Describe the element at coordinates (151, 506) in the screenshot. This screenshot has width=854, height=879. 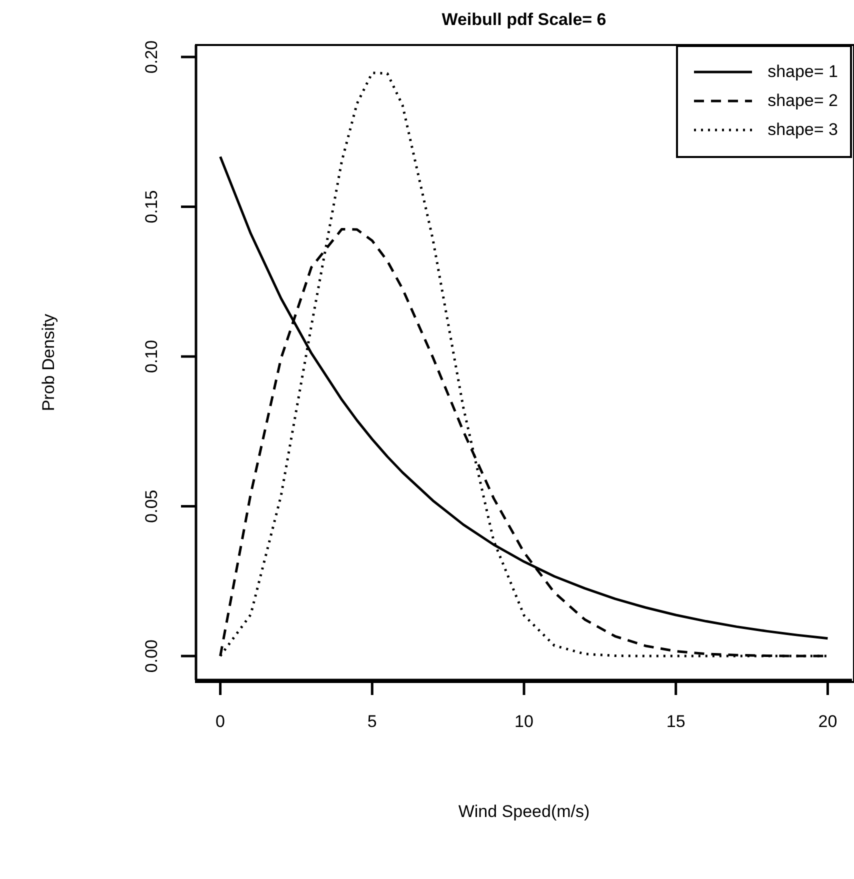
I see `y-tick-label: 0.05` at that location.